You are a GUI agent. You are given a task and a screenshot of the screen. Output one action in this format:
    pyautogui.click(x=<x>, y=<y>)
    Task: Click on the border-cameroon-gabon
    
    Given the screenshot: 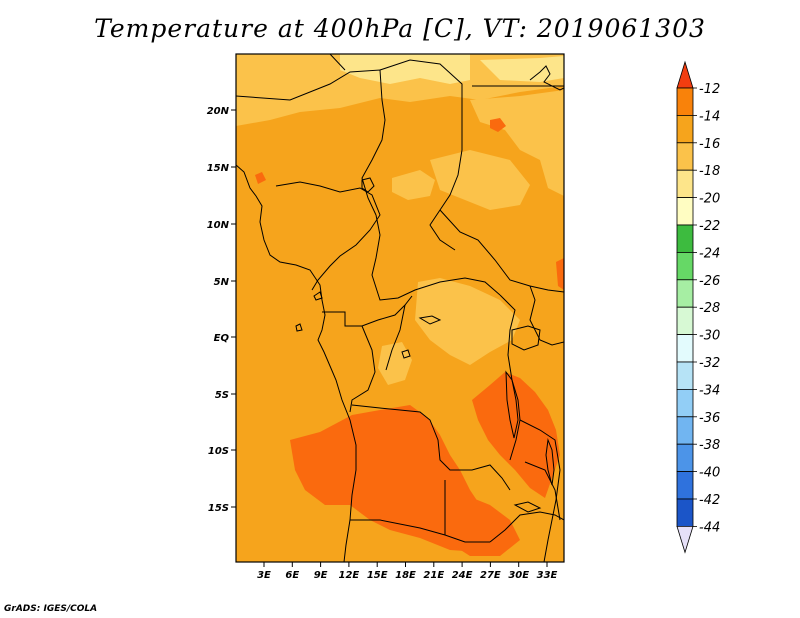 What is the action you would take?
    pyautogui.click(x=367, y=311)
    